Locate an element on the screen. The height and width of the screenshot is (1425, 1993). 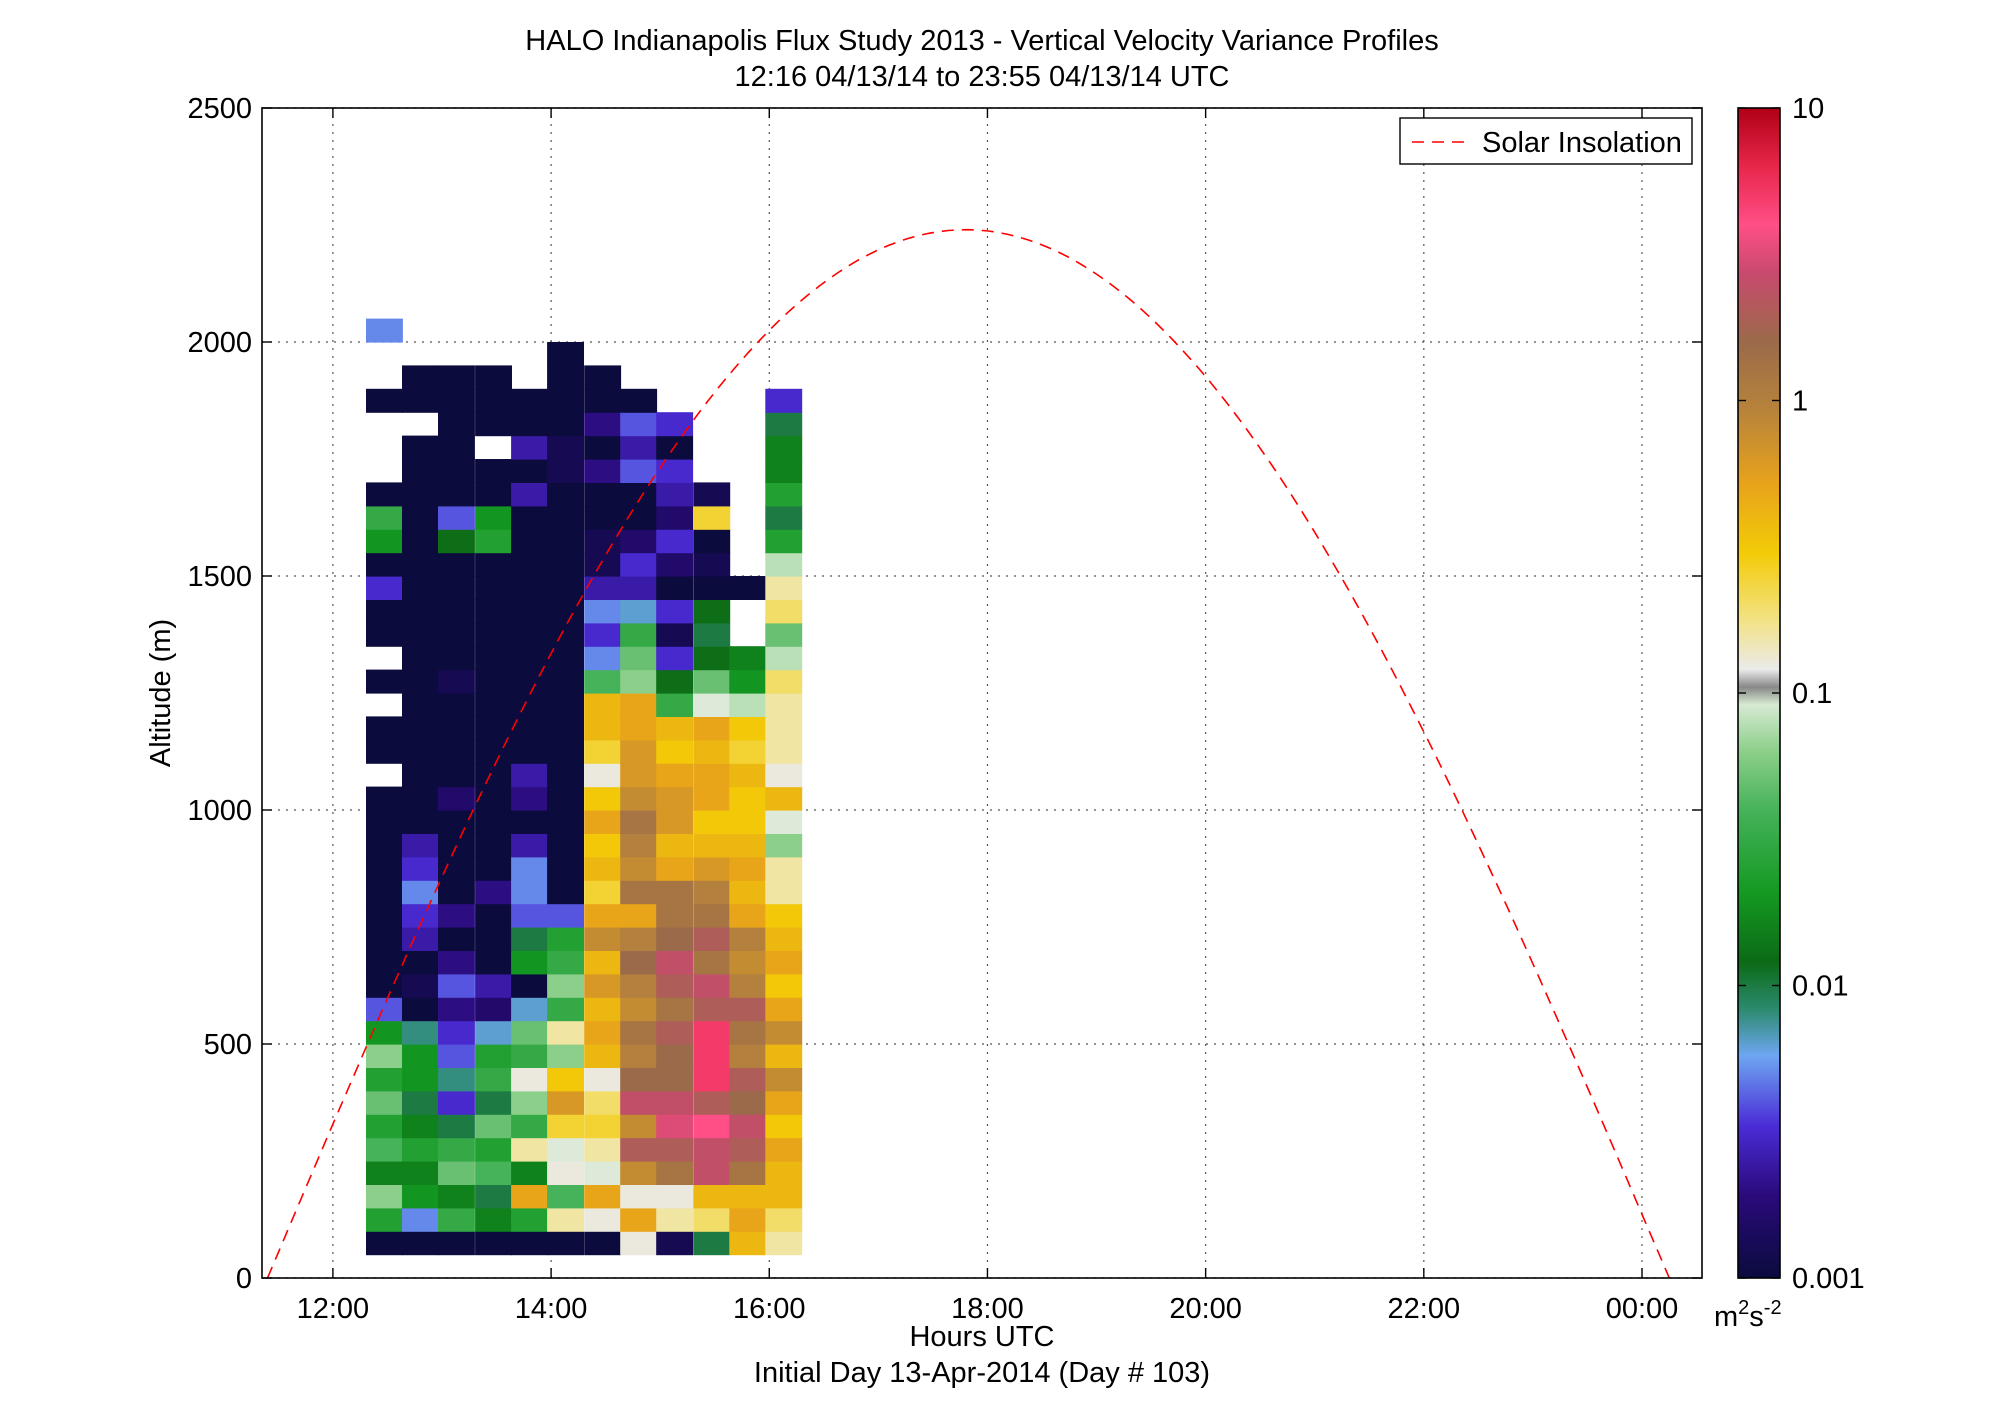
y-tick-label: 0 is located at coordinates (244, 1279).